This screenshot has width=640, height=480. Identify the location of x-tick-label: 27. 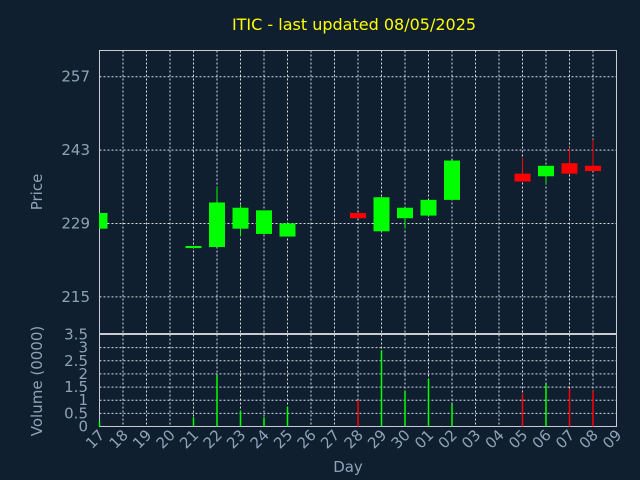
(330, 439).